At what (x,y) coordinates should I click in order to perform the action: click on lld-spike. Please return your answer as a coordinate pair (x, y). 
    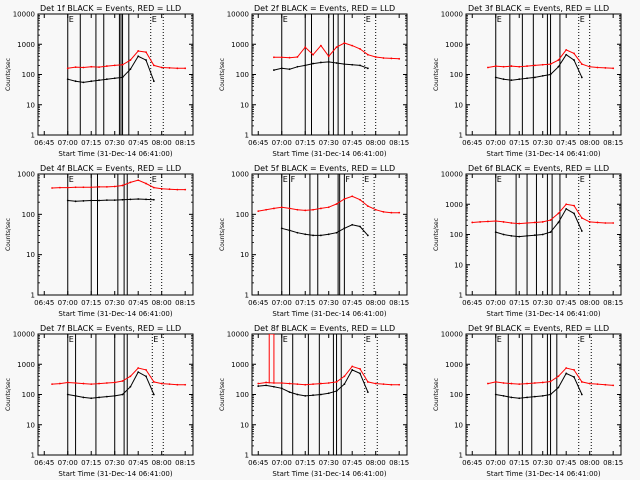
    Looking at the image, I should click on (271, 359).